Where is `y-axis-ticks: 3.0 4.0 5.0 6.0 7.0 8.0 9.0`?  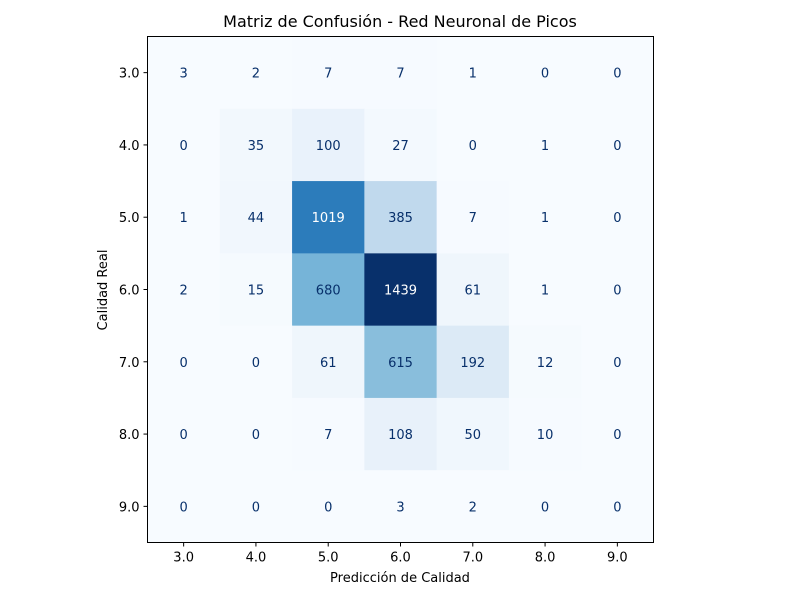 y-axis-ticks: 3.0 4.0 5.0 6.0 7.0 8.0 9.0 is located at coordinates (133, 291).